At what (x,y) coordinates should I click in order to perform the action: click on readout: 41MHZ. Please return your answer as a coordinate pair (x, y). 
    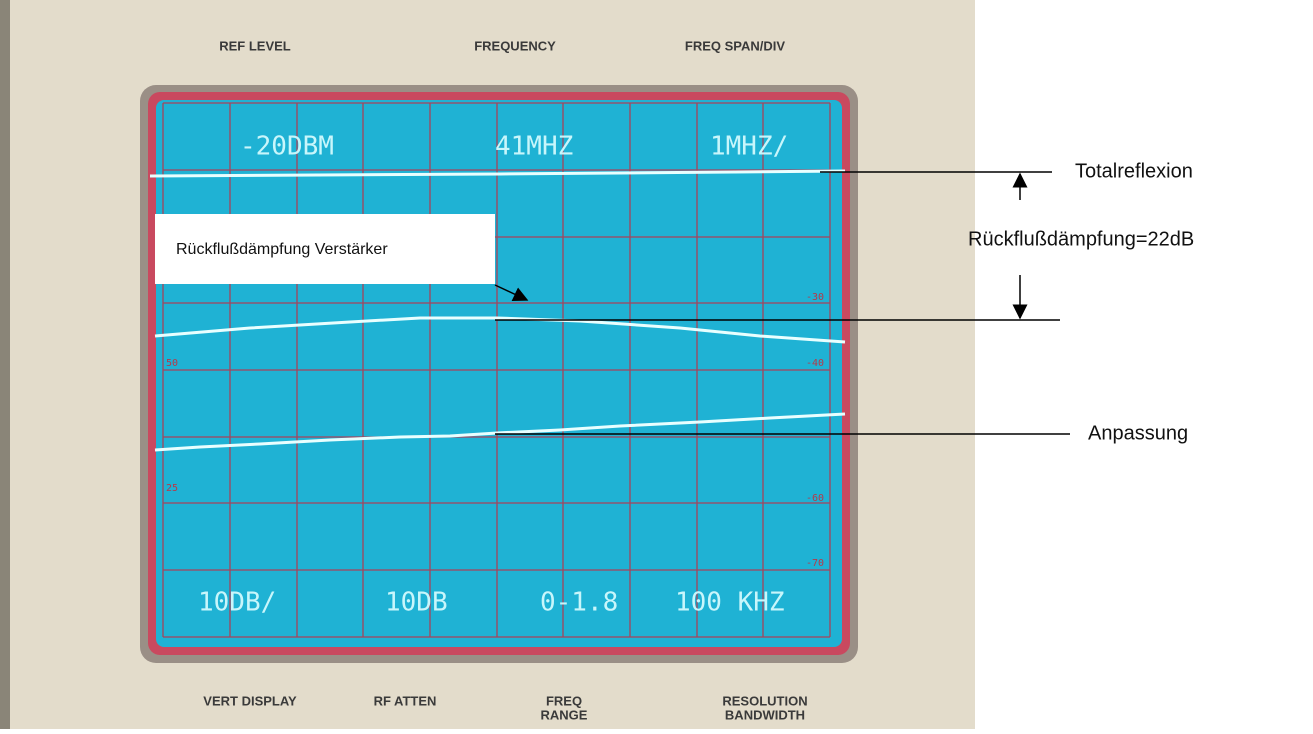
    Looking at the image, I should click on (534, 147).